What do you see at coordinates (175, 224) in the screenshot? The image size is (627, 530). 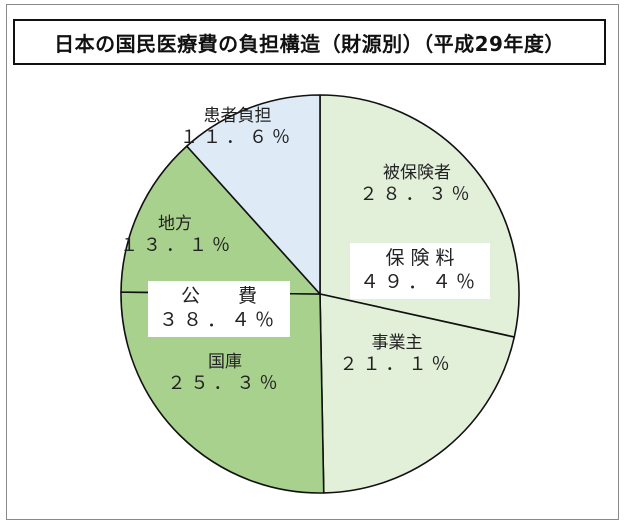 I see `slice-name: 地方` at bounding box center [175, 224].